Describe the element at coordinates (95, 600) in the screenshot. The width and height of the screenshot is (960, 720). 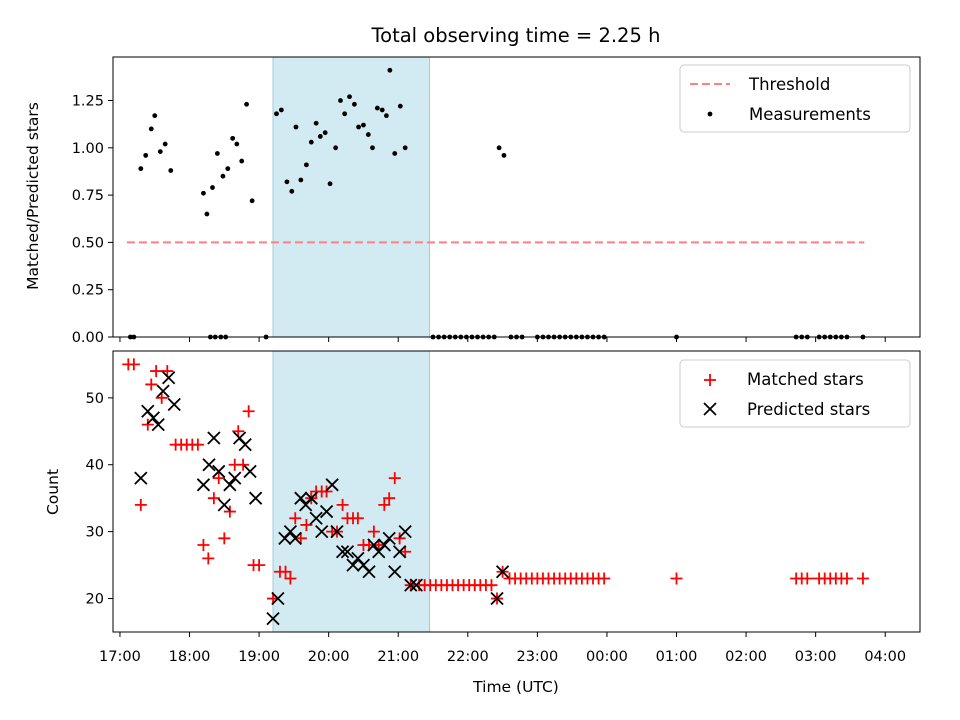
I see `bottom-y-tick-label: 20` at that location.